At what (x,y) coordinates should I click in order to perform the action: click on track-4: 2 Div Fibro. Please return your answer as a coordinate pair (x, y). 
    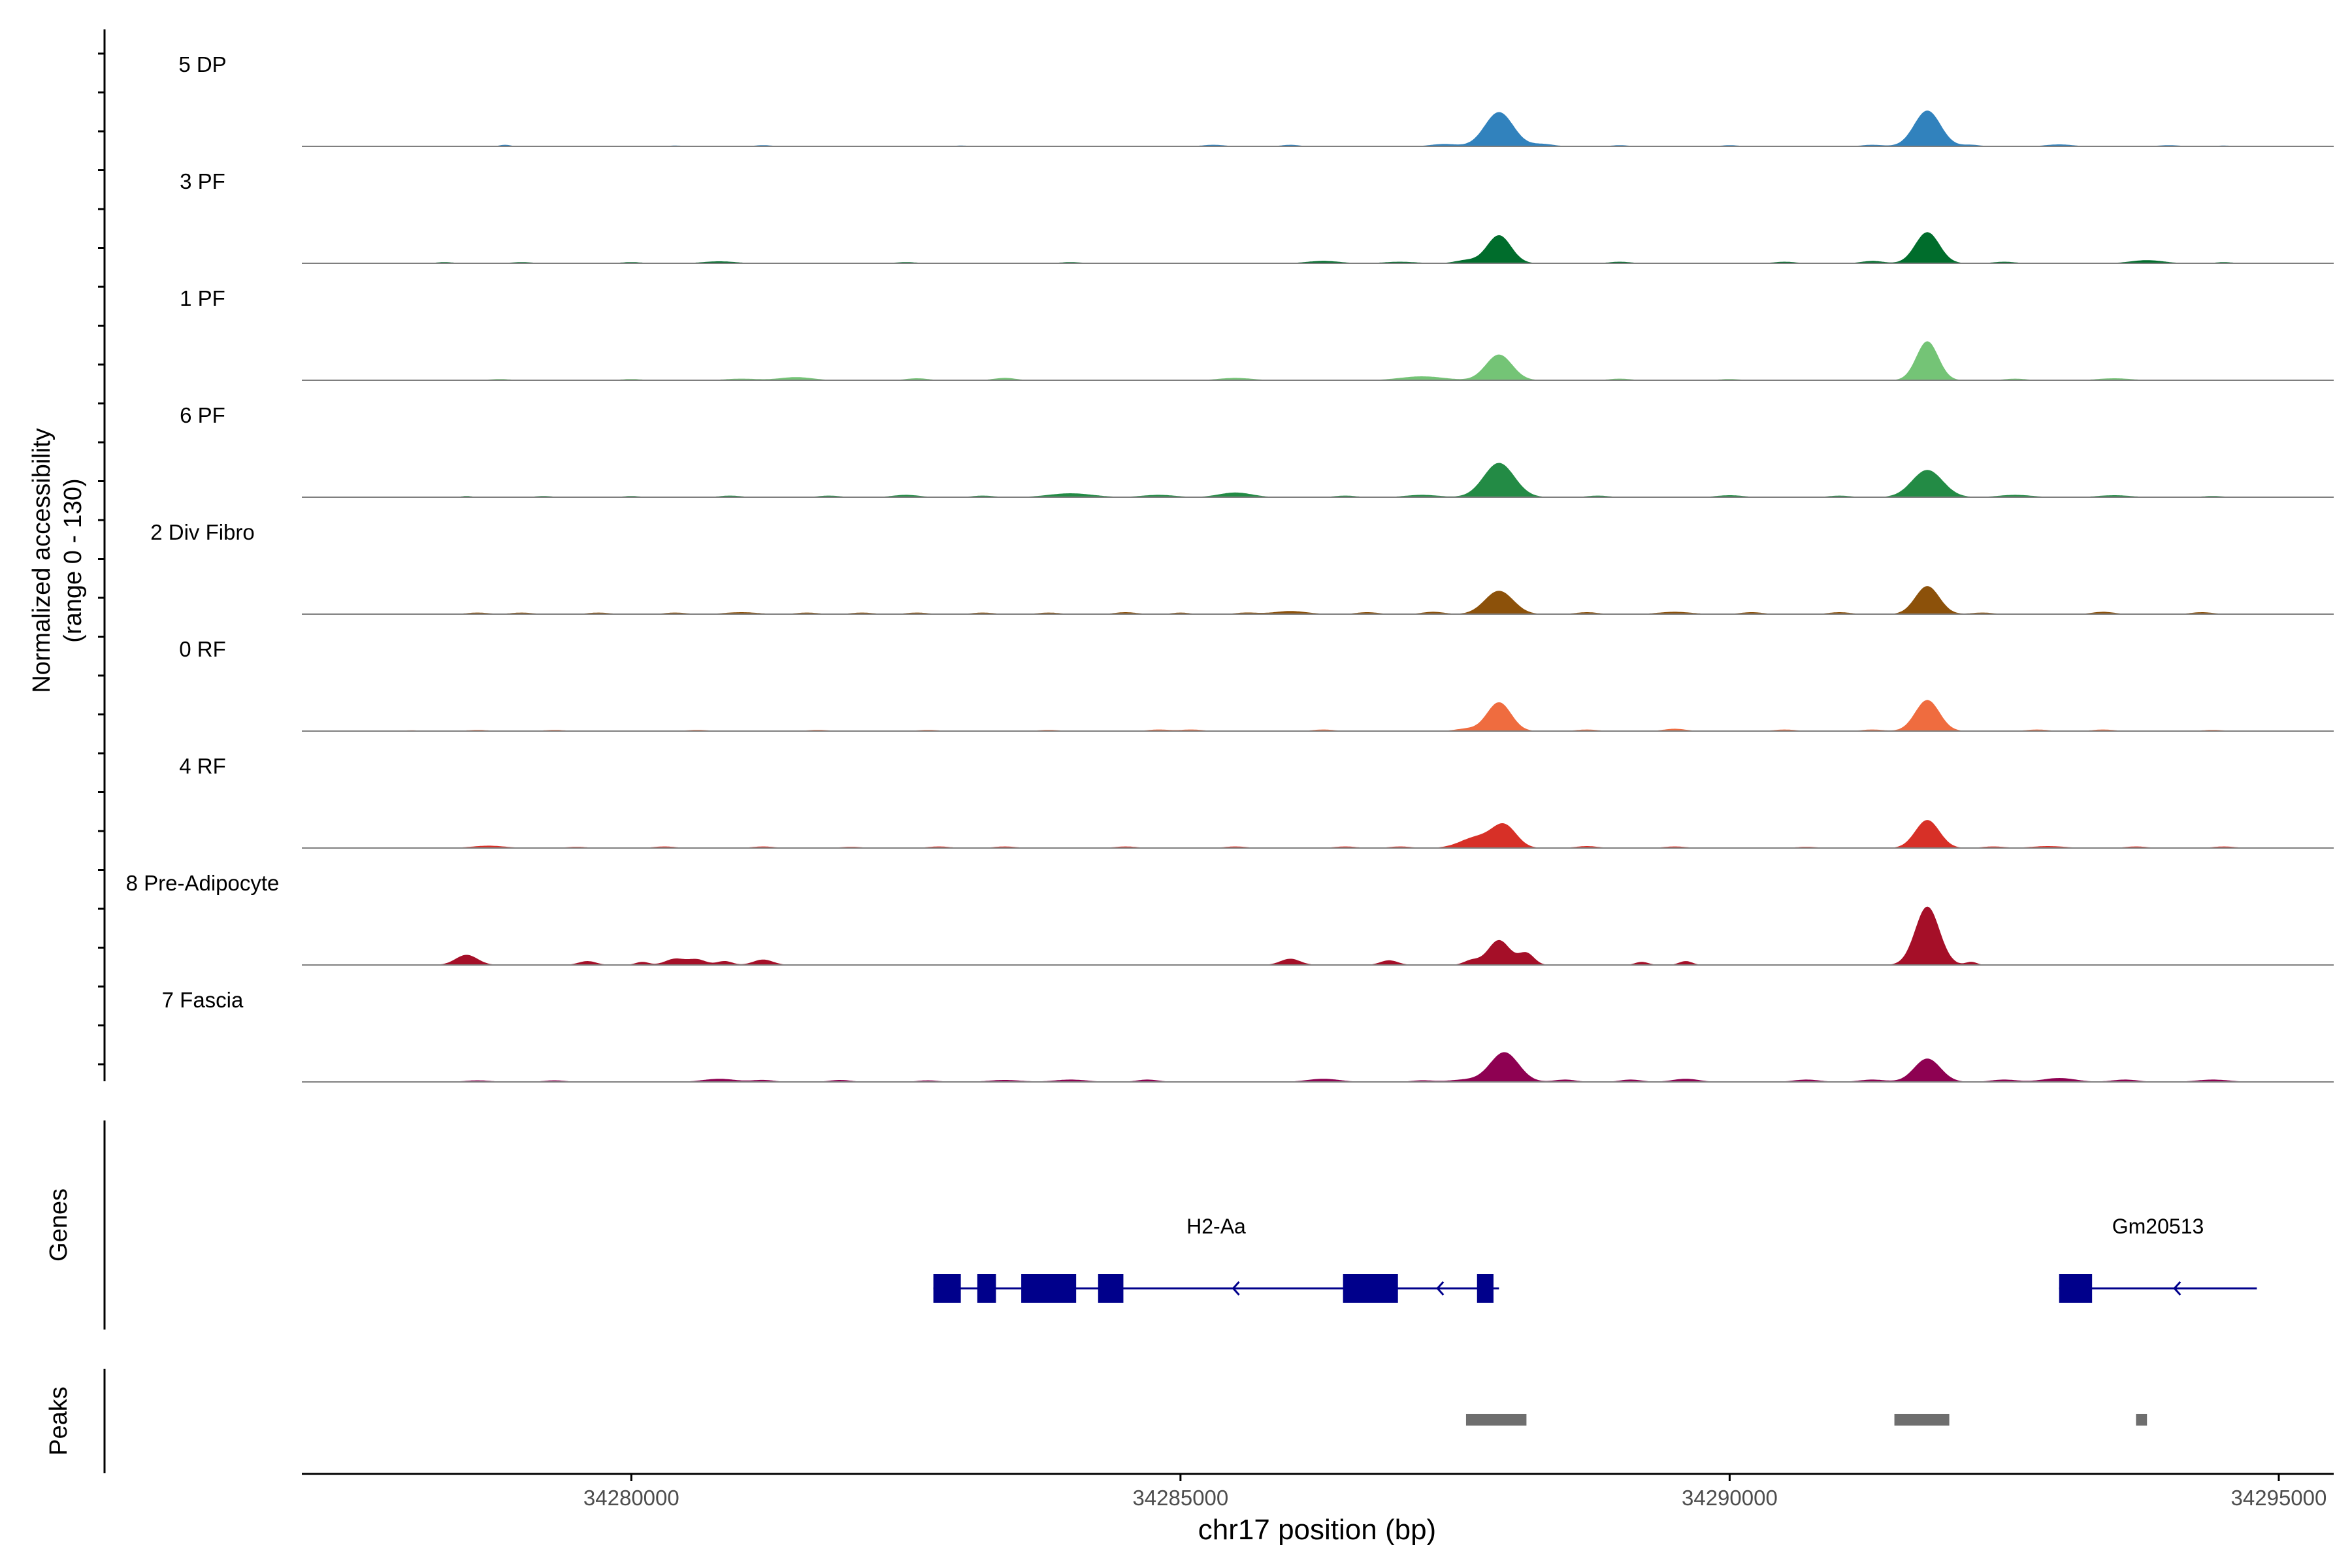
    Looking at the image, I should click on (1242, 567).